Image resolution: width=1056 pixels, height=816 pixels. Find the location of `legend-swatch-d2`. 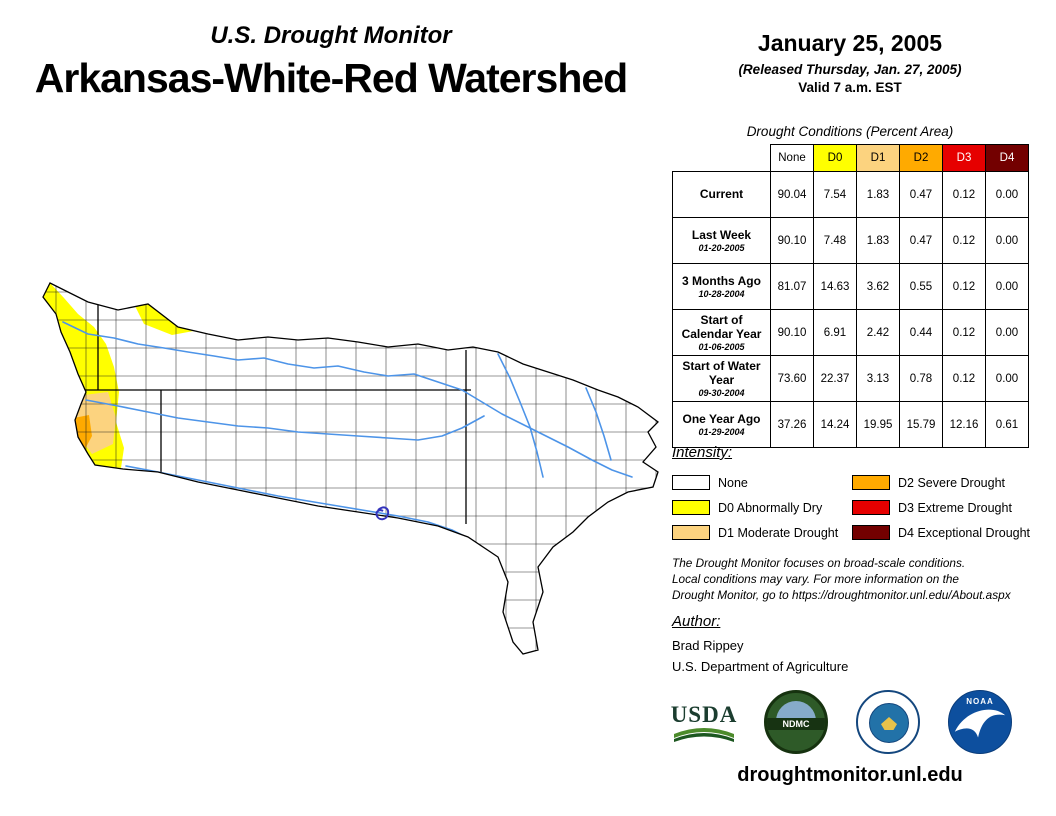

legend-swatch-d2 is located at coordinates (871, 482).